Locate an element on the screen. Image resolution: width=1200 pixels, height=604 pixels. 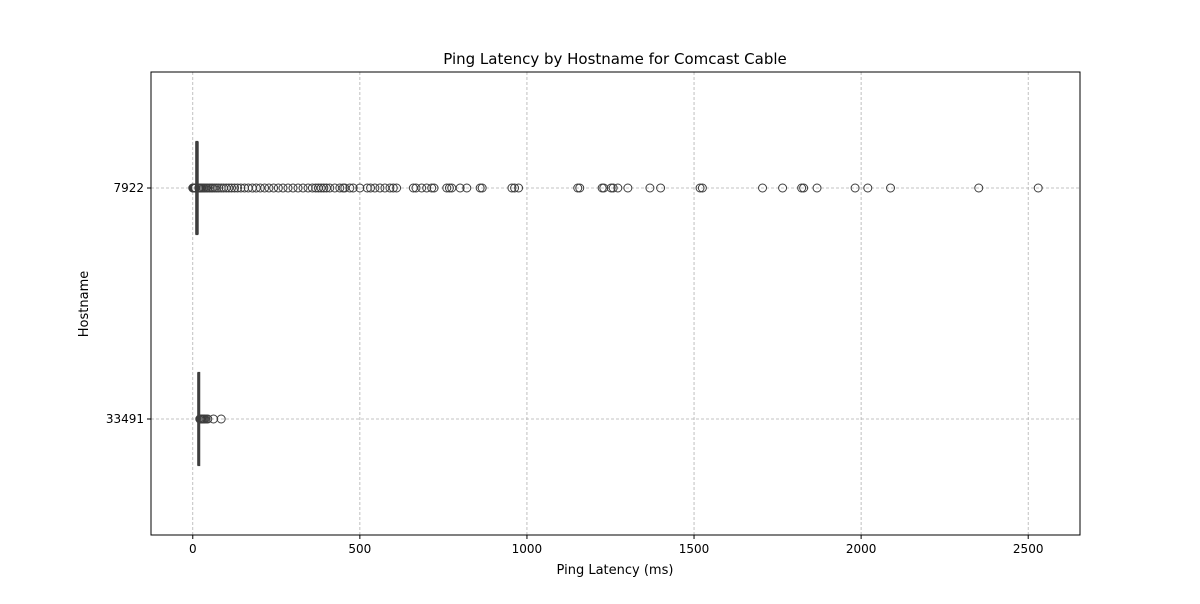
x-tick-label: 1500 is located at coordinates (694, 549).